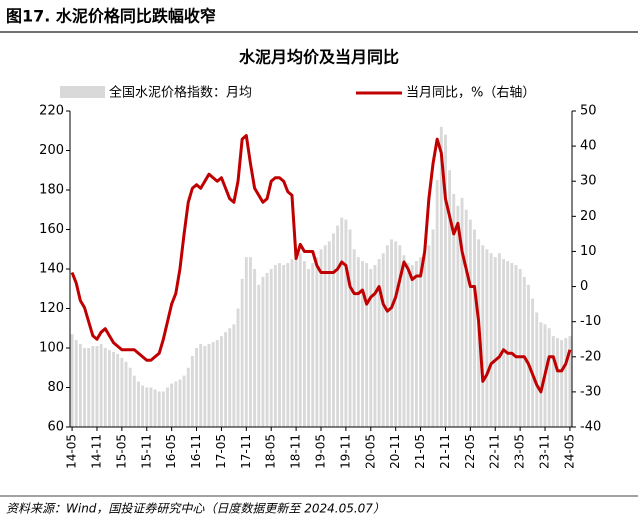 This screenshot has width=638, height=523. Describe the element at coordinates (51, 190) in the screenshot. I see `y-tick-label: 180` at that location.